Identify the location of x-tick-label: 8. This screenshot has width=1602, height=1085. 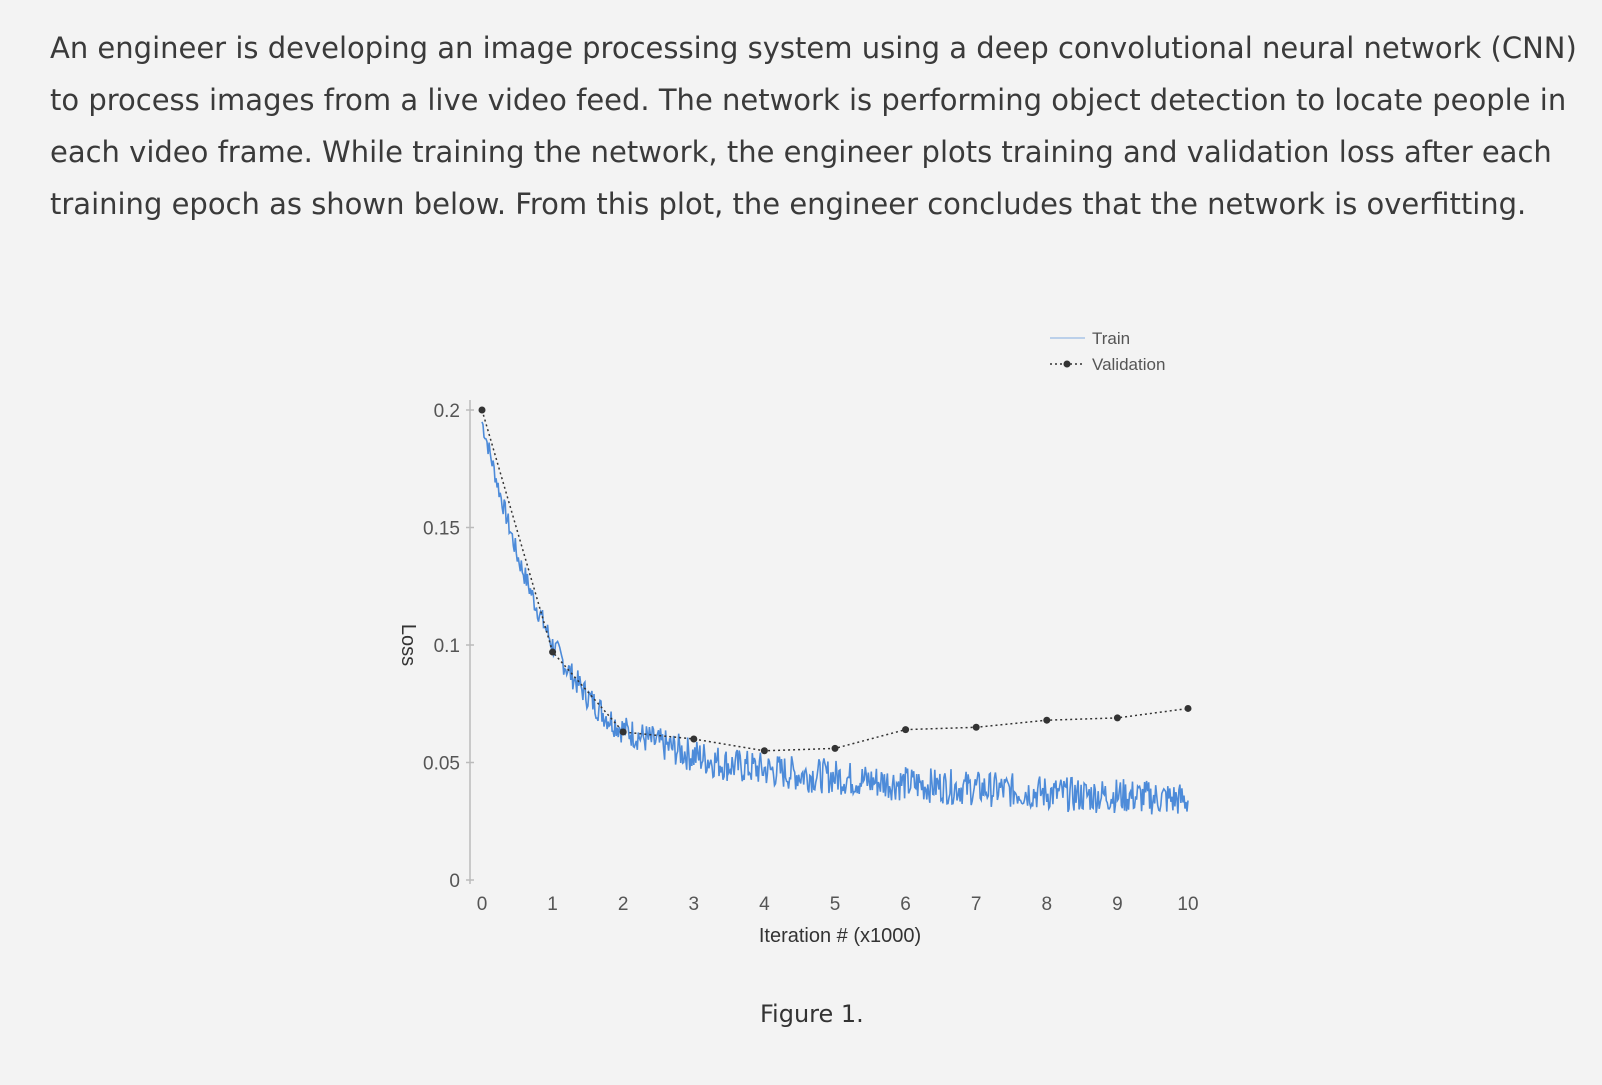
(1047, 904).